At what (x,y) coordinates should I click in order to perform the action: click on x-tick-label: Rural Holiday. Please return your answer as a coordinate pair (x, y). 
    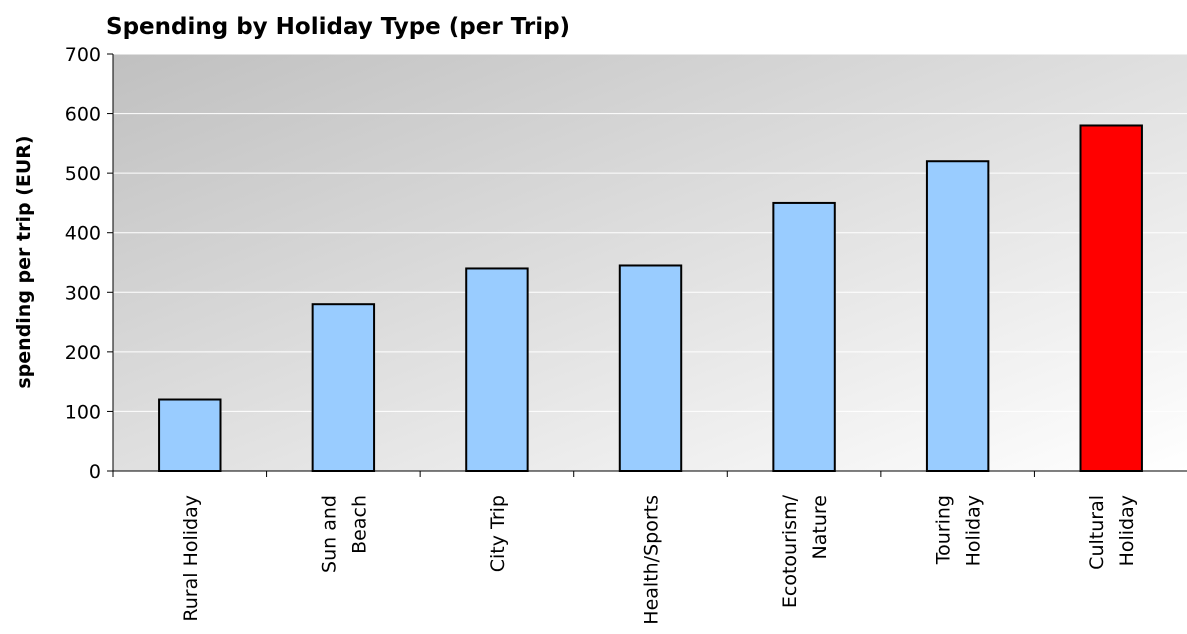
    Looking at the image, I should click on (191, 558).